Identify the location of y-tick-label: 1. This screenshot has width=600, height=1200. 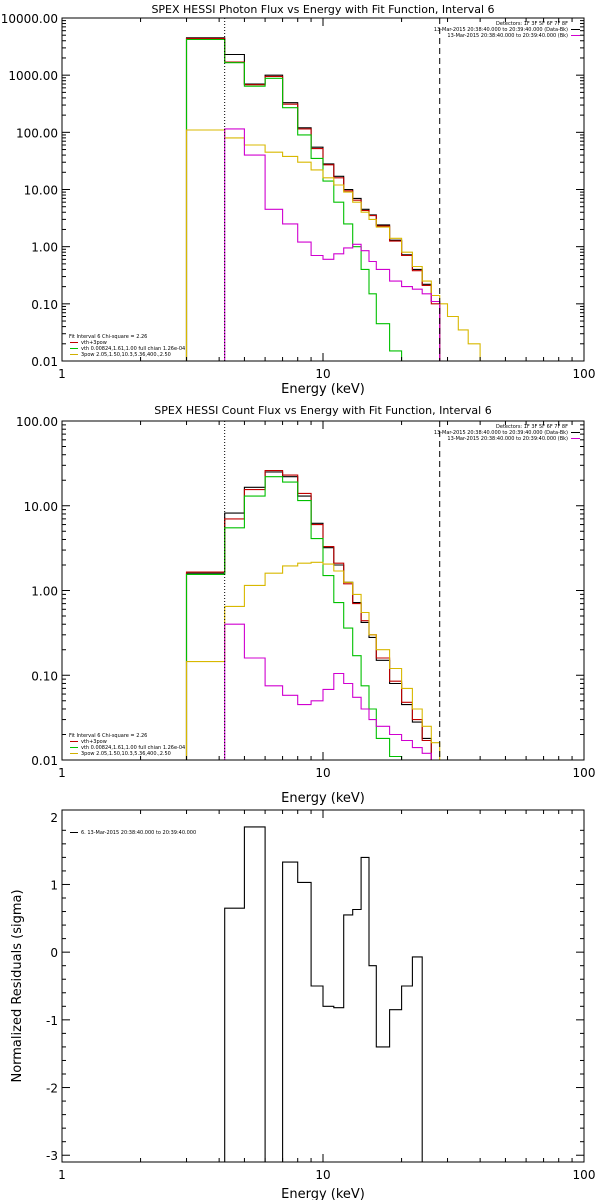
(54, 885).